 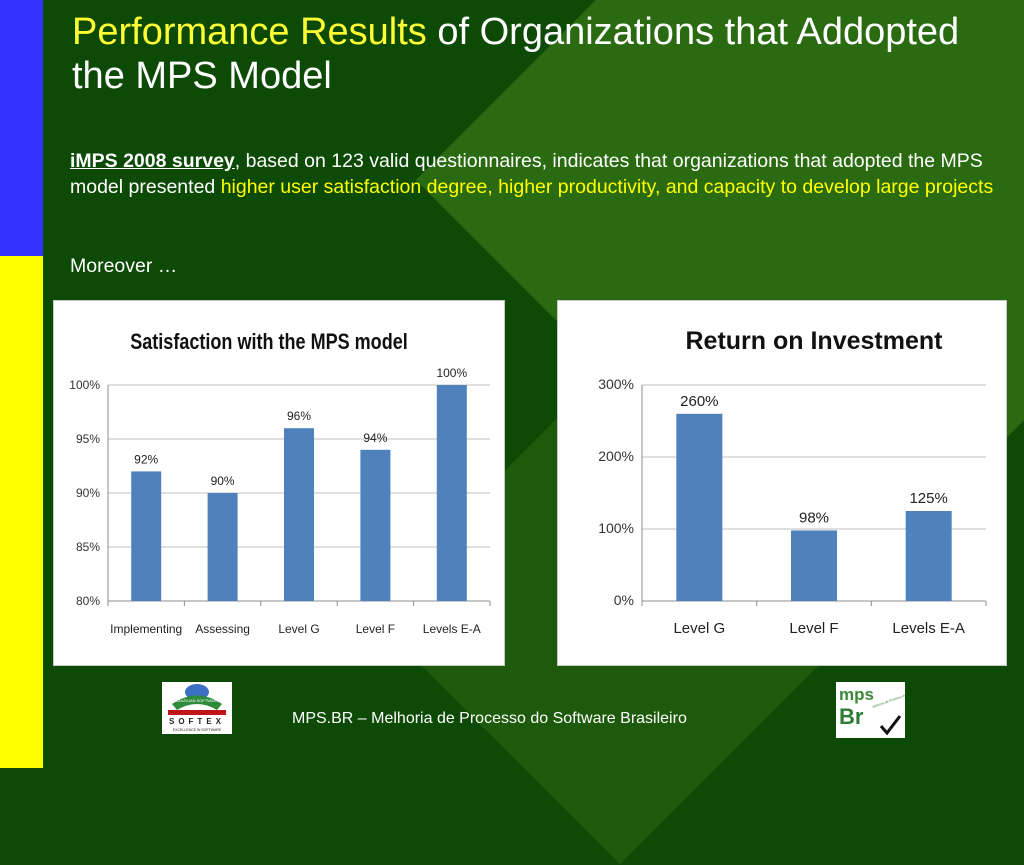 I want to click on mpsbr-top: mps, so click(x=856, y=694).